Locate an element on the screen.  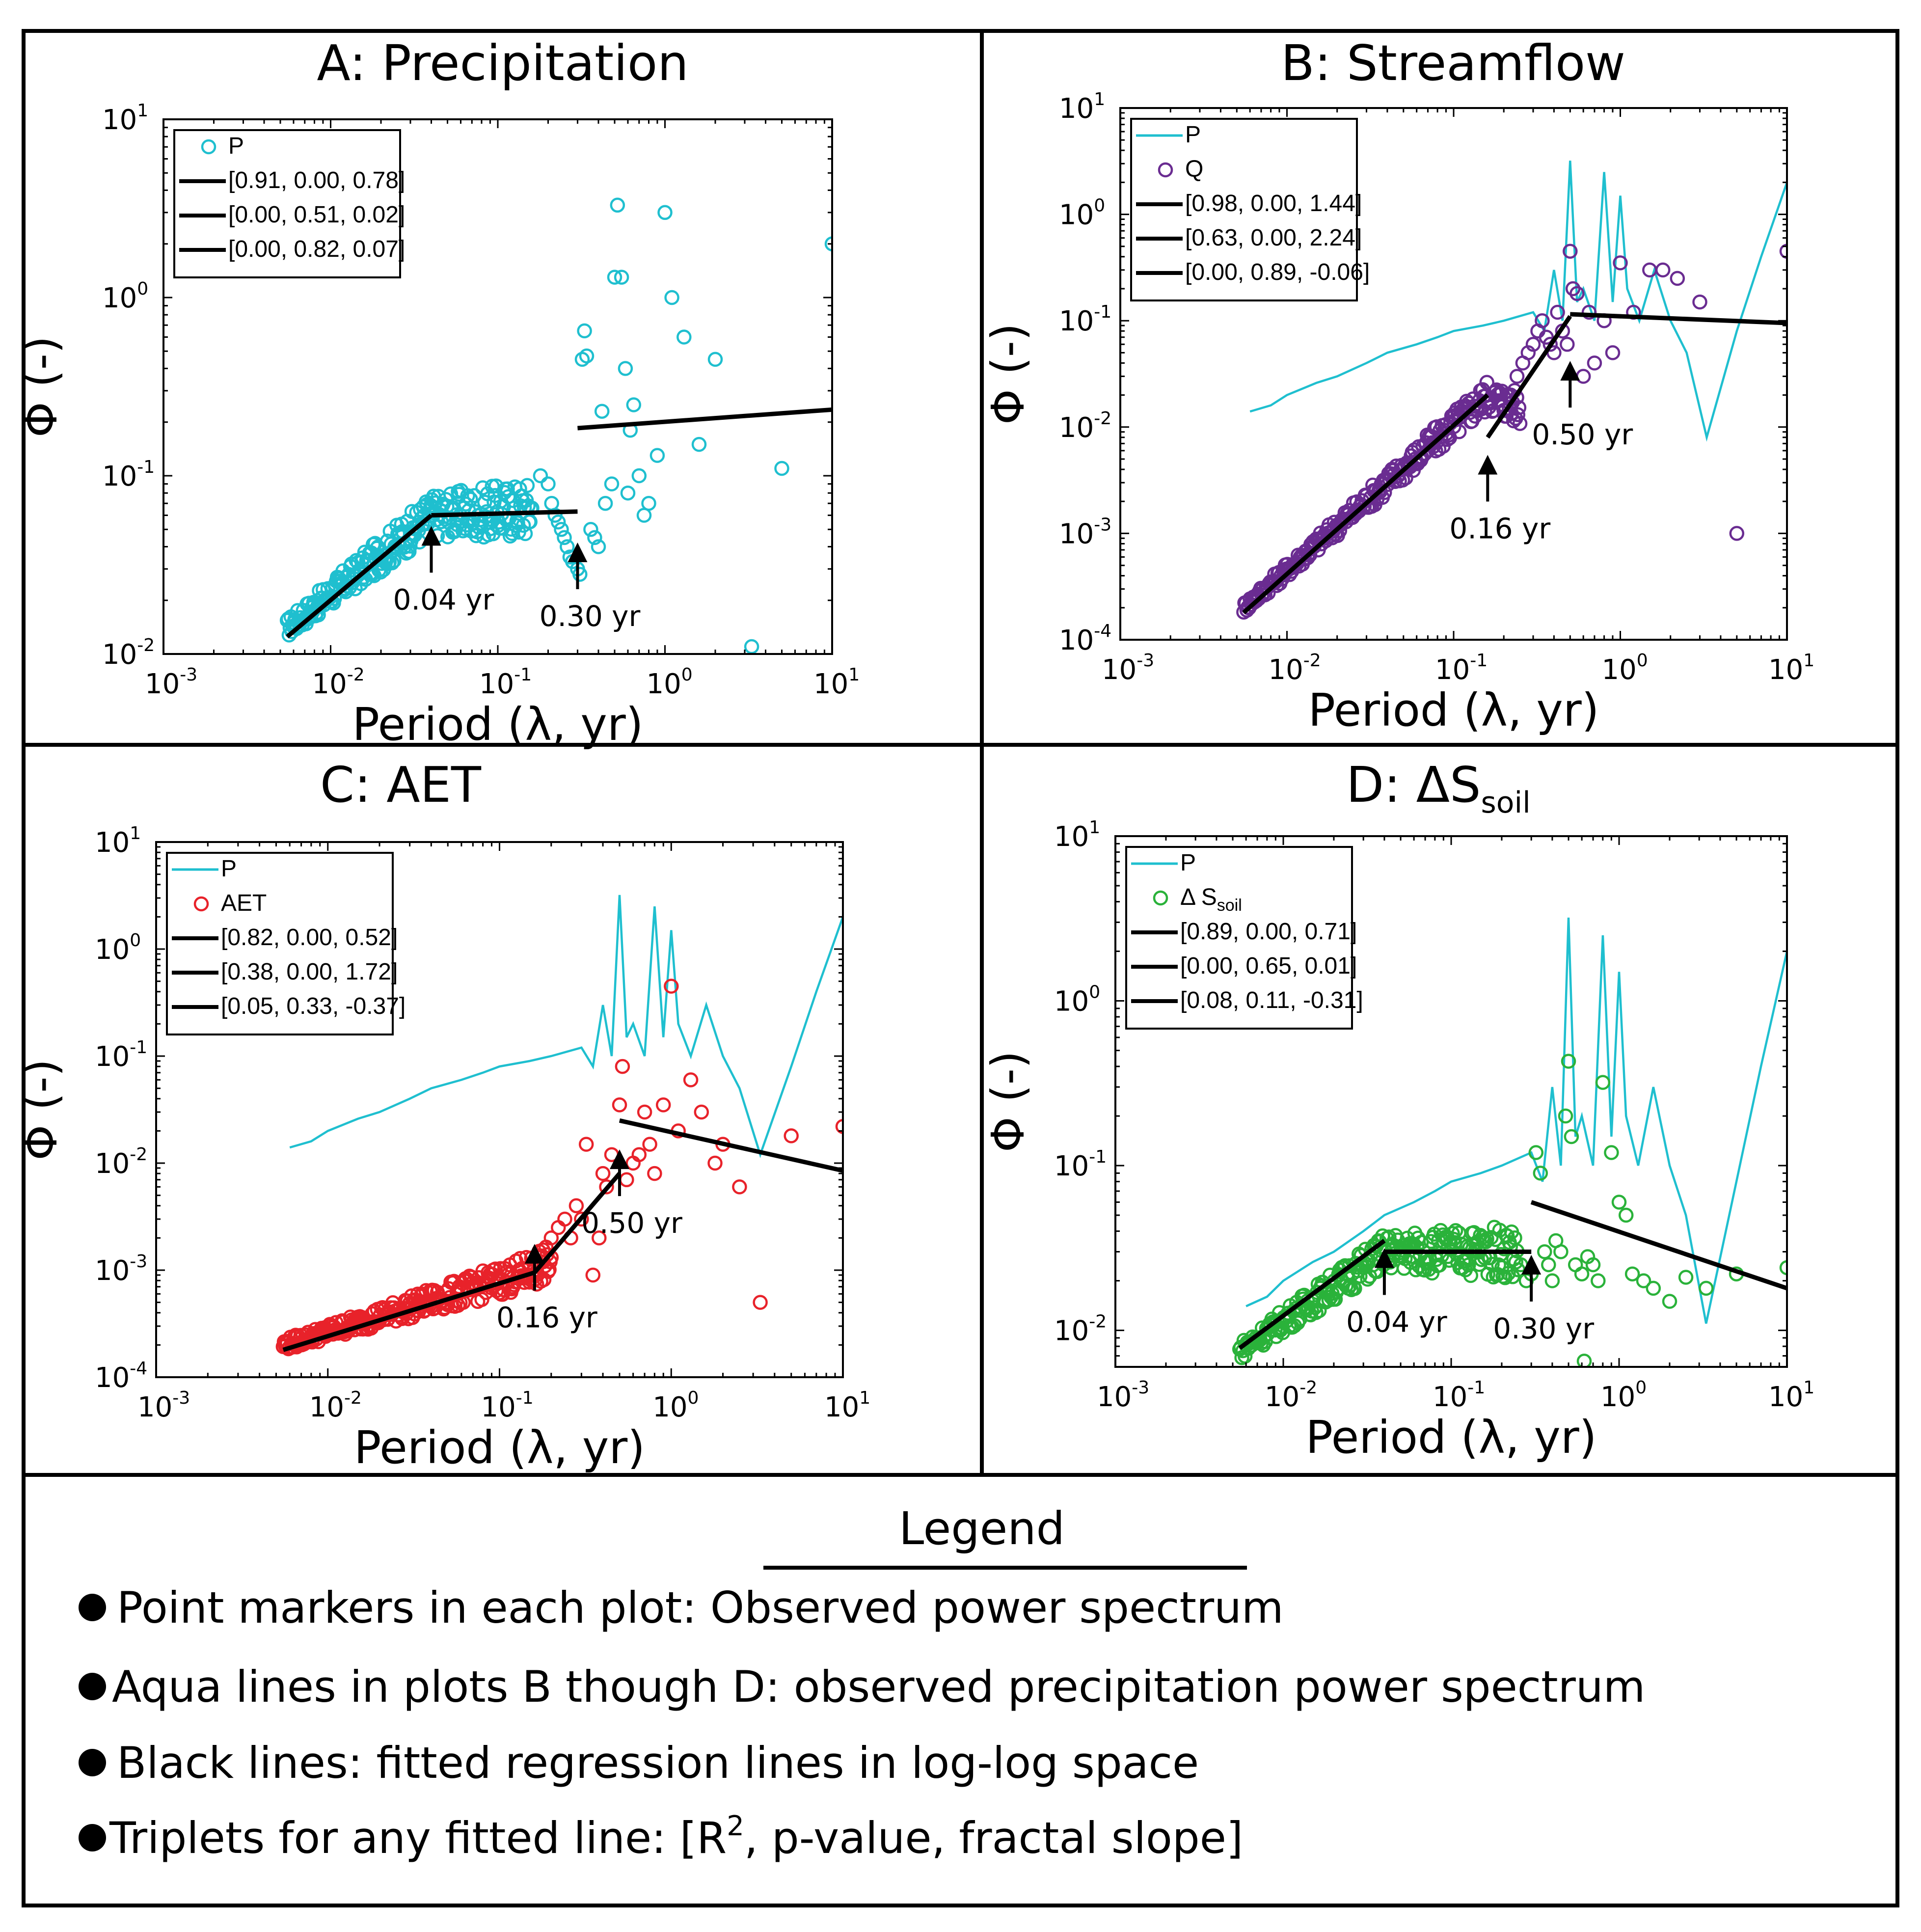
y-tick-label: 10¹ is located at coordinates (1082, 107).